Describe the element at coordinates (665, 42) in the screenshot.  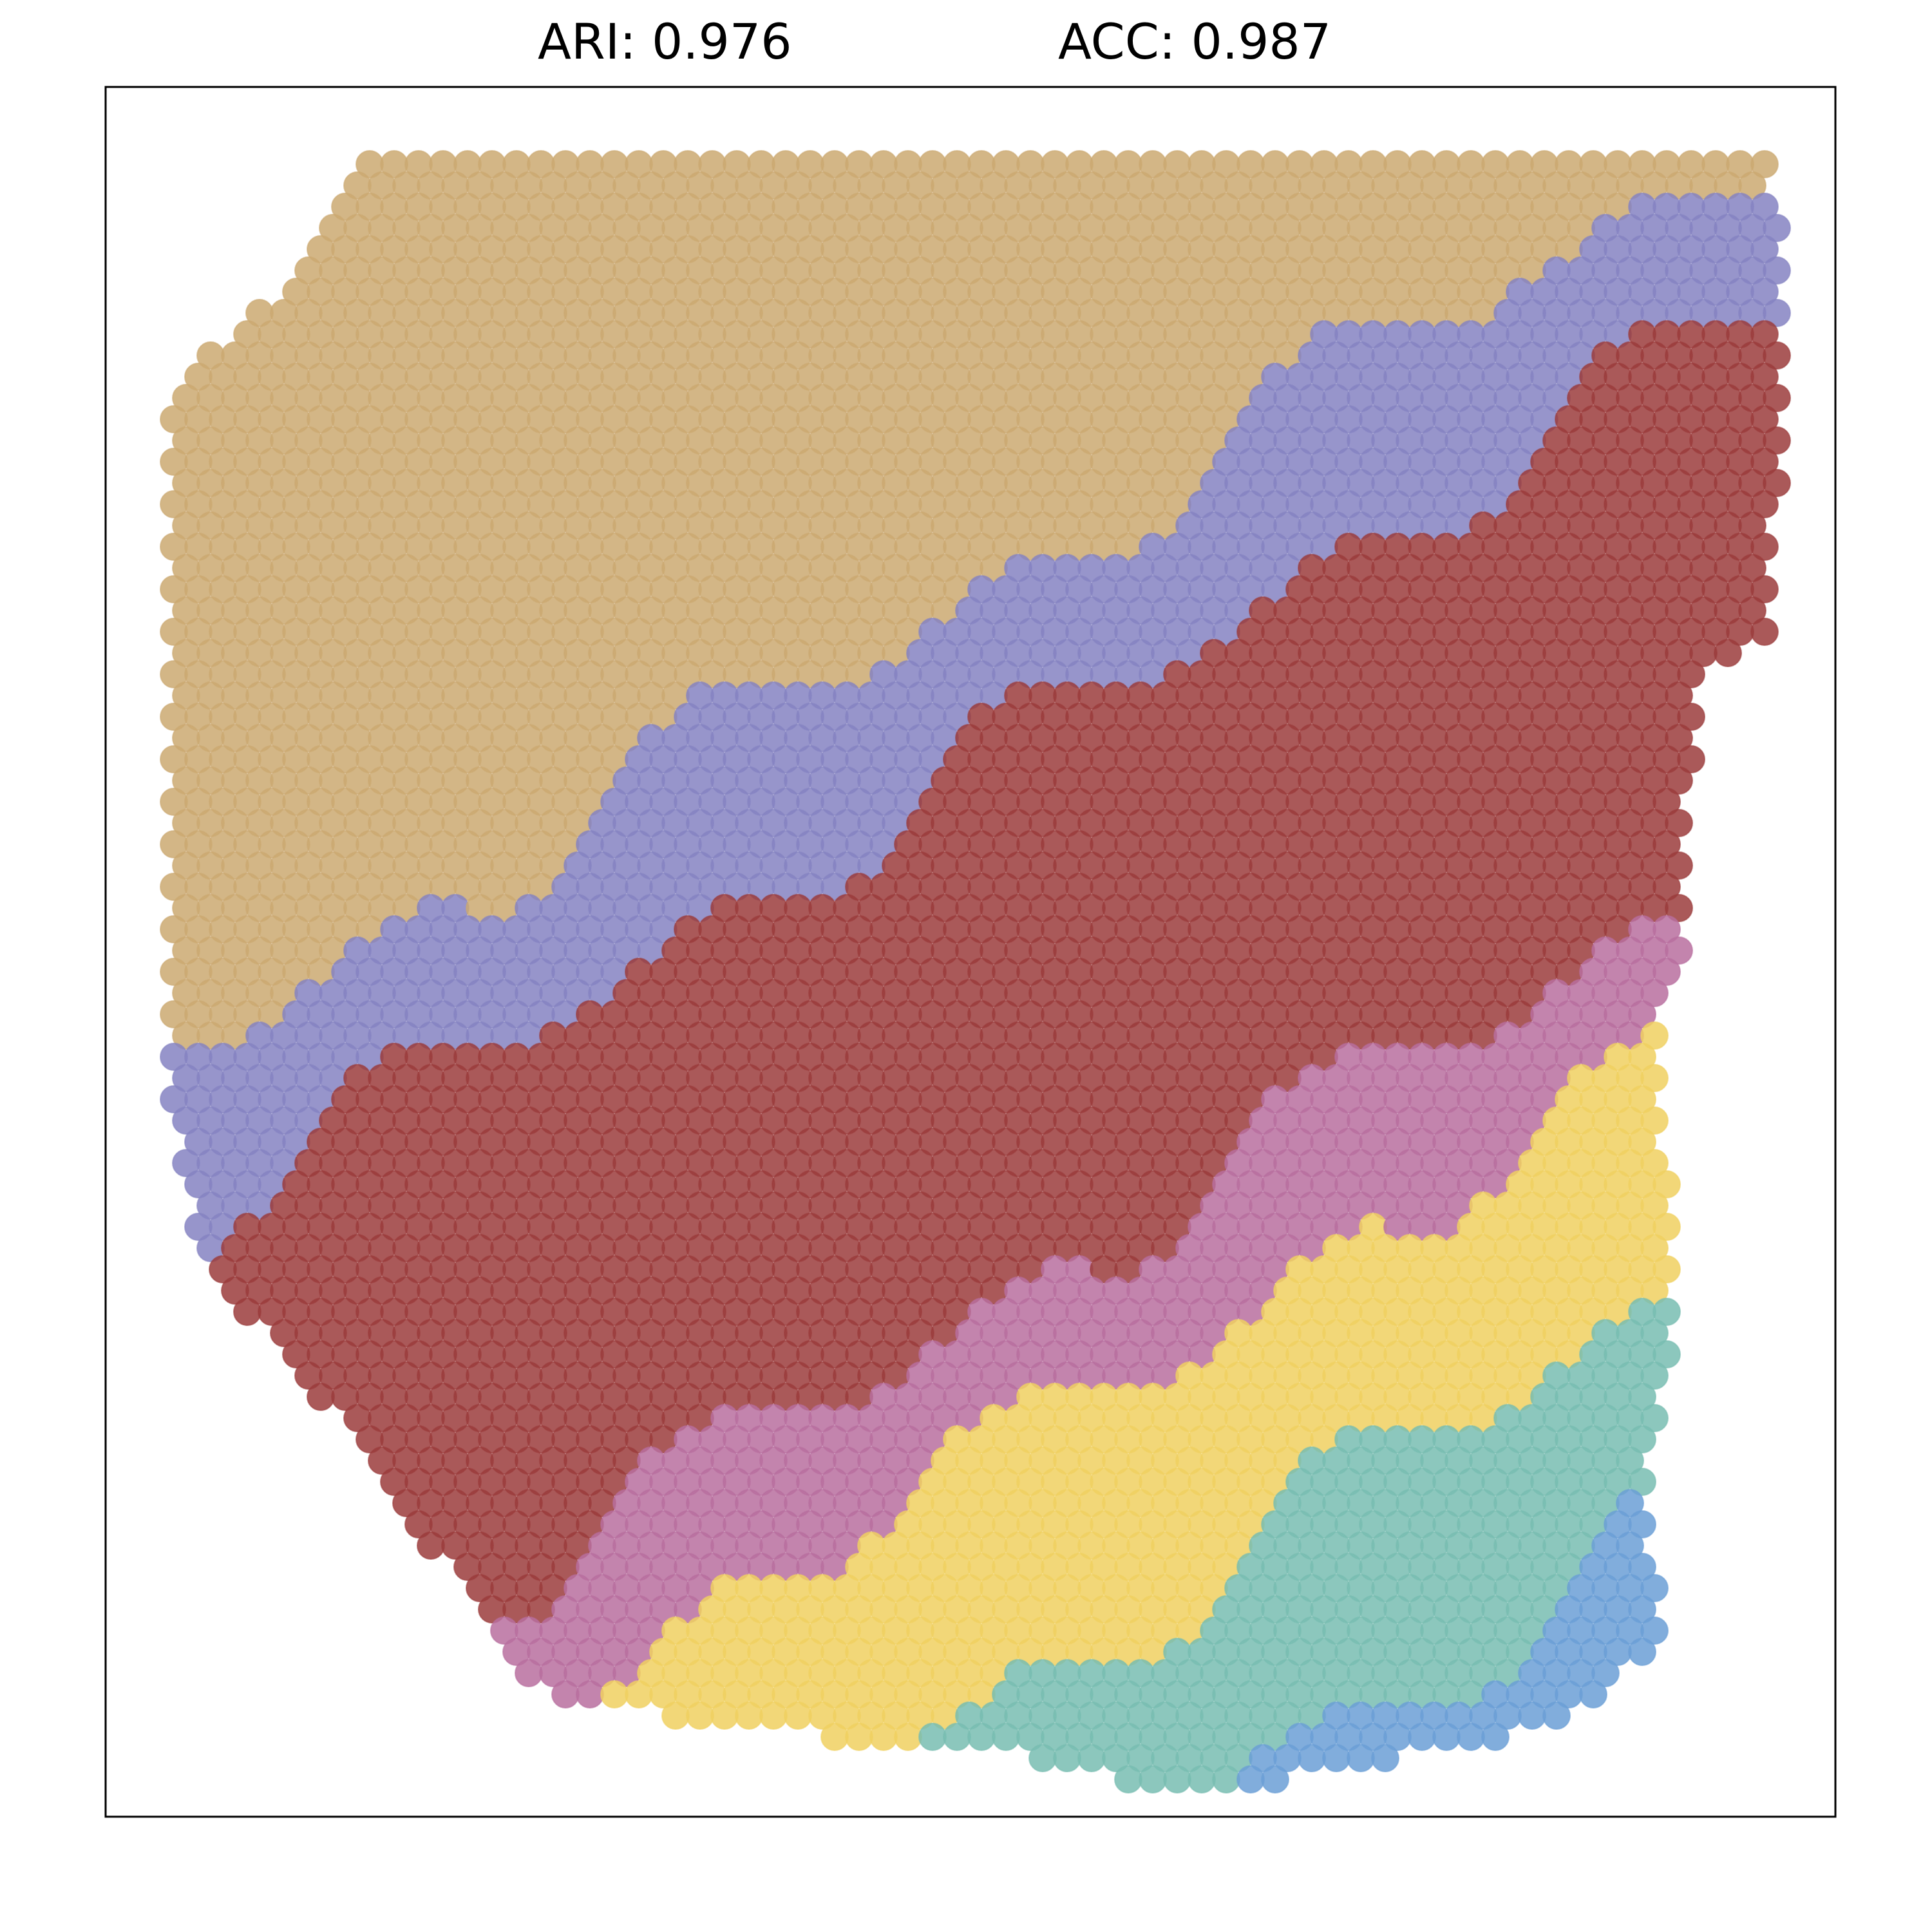
I see `ari-metric-label: ARI: 0.976` at that location.